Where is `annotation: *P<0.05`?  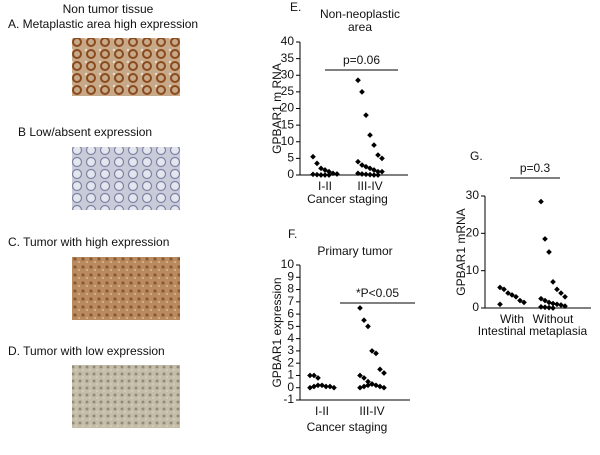
annotation: *P<0.05 is located at coordinates (377, 293).